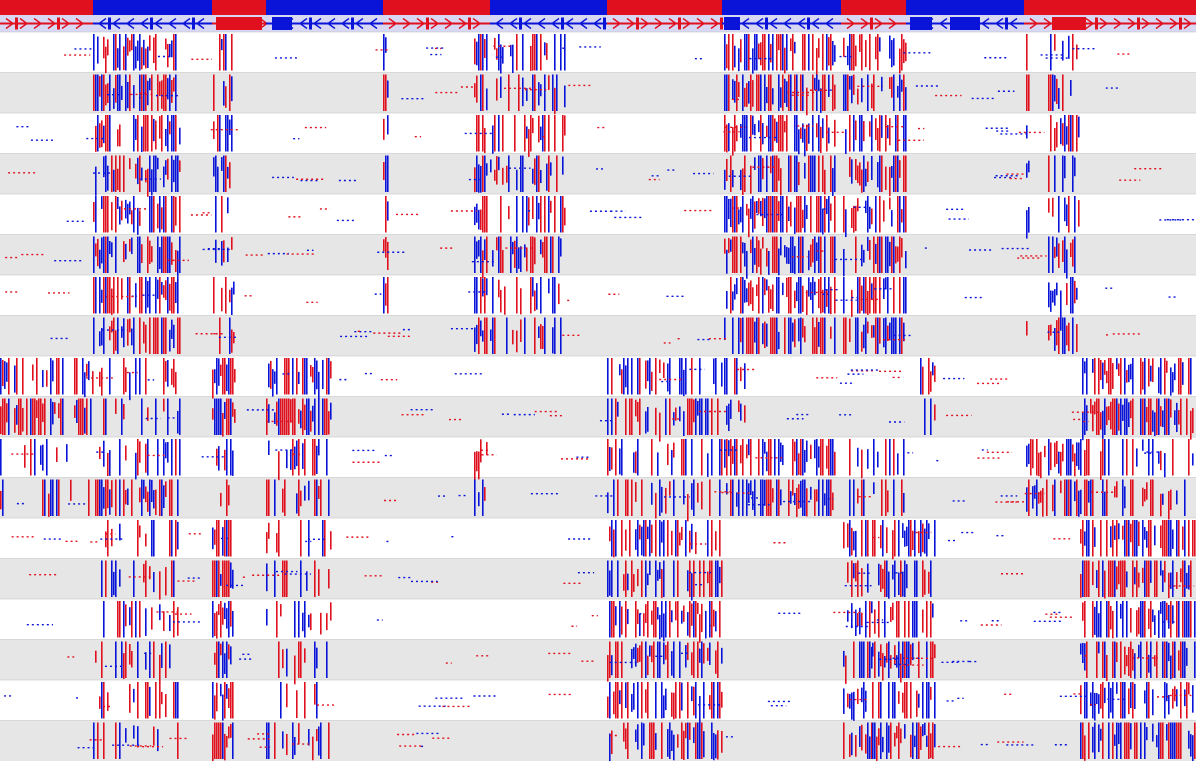  Describe the element at coordinates (598, 16) in the screenshot. I see `annotation-track` at that location.